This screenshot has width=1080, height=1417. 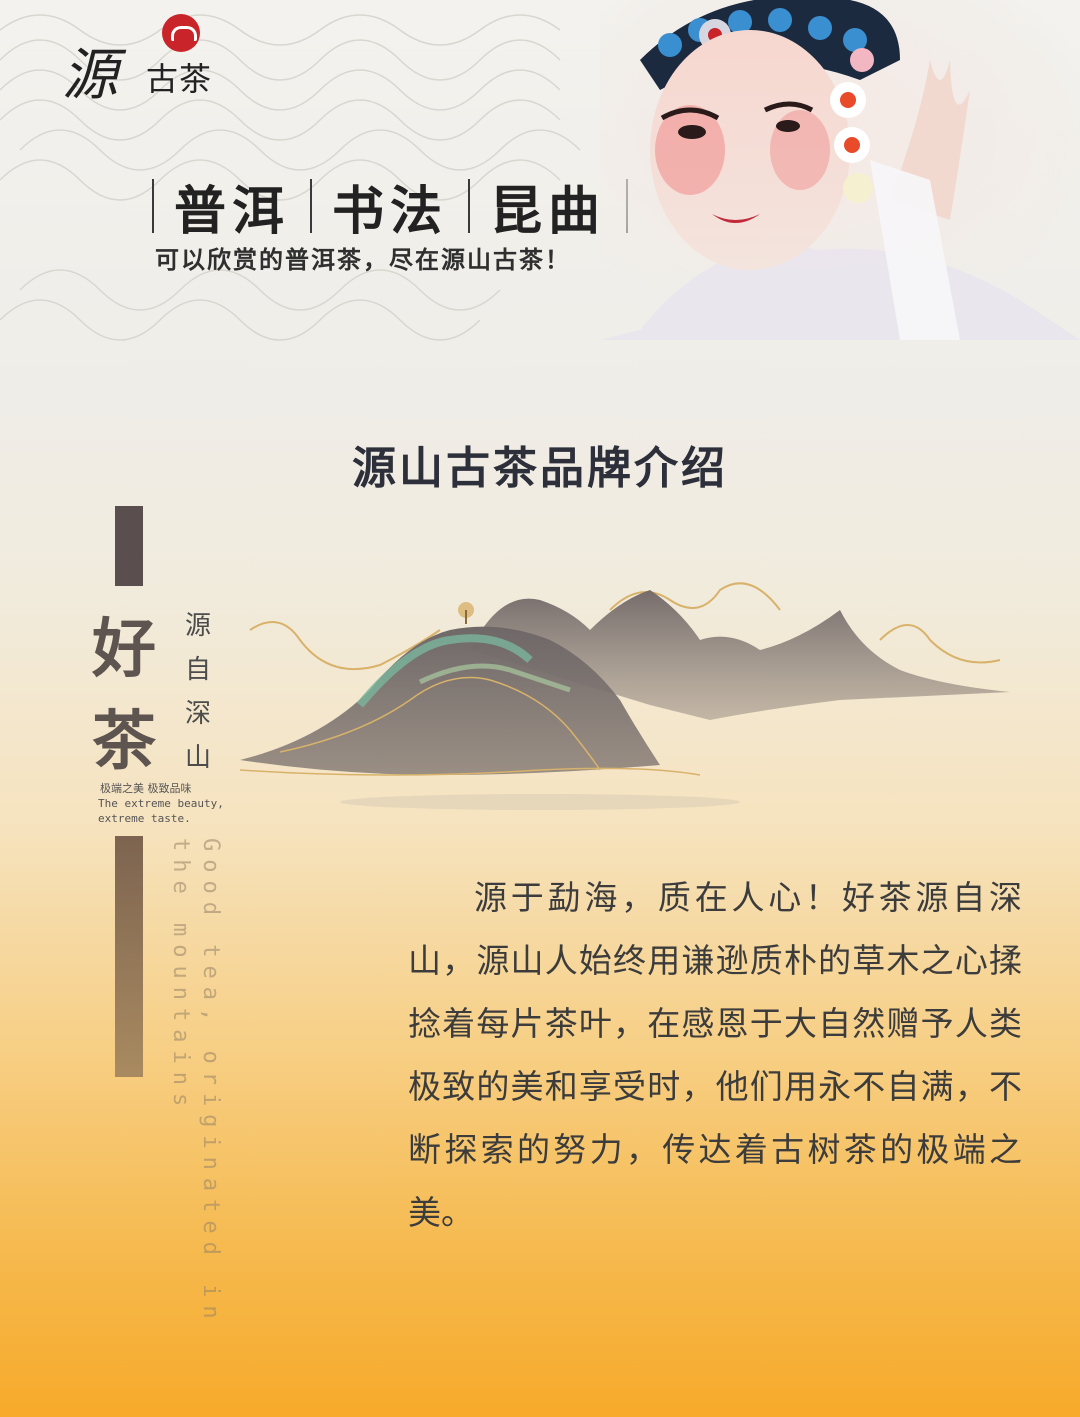 What do you see at coordinates (548, 211) in the screenshot?
I see `slogan-word: 昆曲` at bounding box center [548, 211].